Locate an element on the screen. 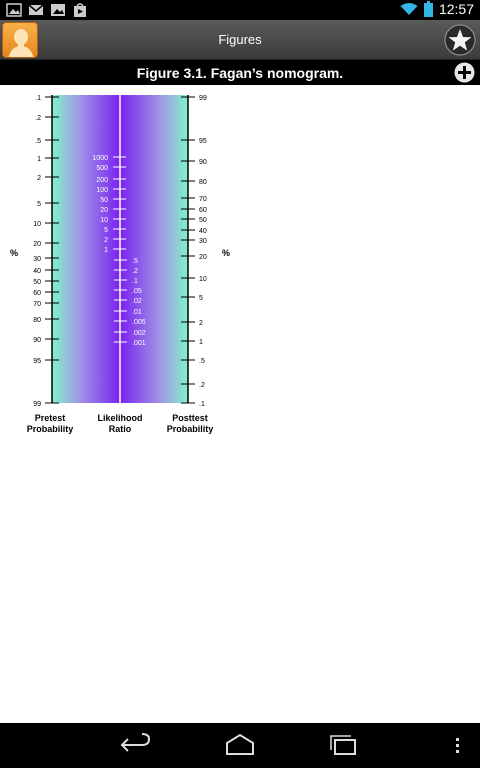 Image resolution: width=480 pixels, height=768 pixels. likelihood-tick-label: .1 is located at coordinates (135, 281).